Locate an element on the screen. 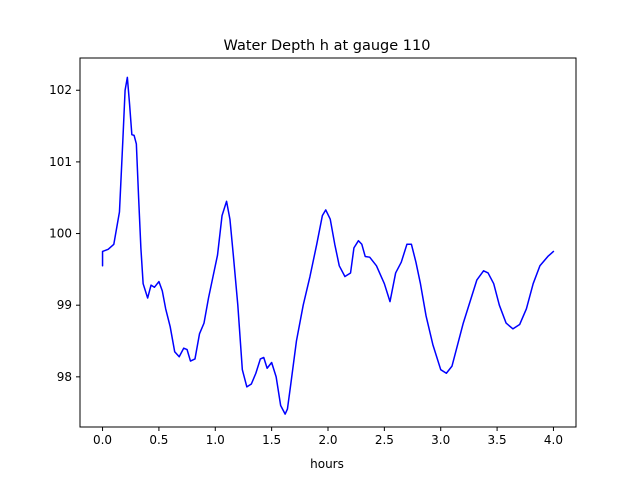 The image size is (640, 480). x-tick-label: 3.5 is located at coordinates (497, 440).